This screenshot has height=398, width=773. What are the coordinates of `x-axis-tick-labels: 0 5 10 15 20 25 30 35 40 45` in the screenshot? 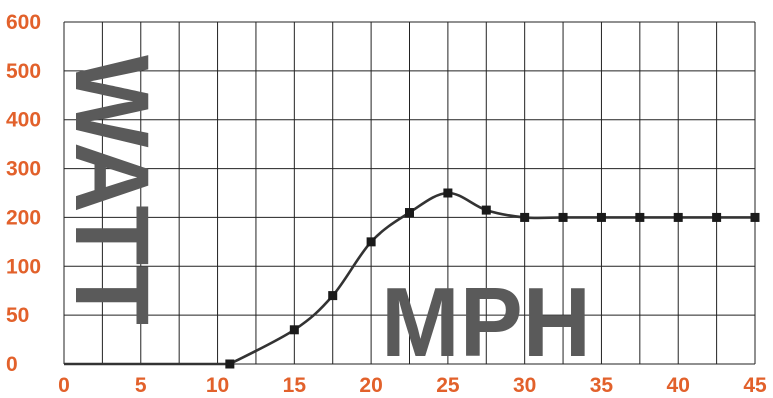 It's located at (412, 385).